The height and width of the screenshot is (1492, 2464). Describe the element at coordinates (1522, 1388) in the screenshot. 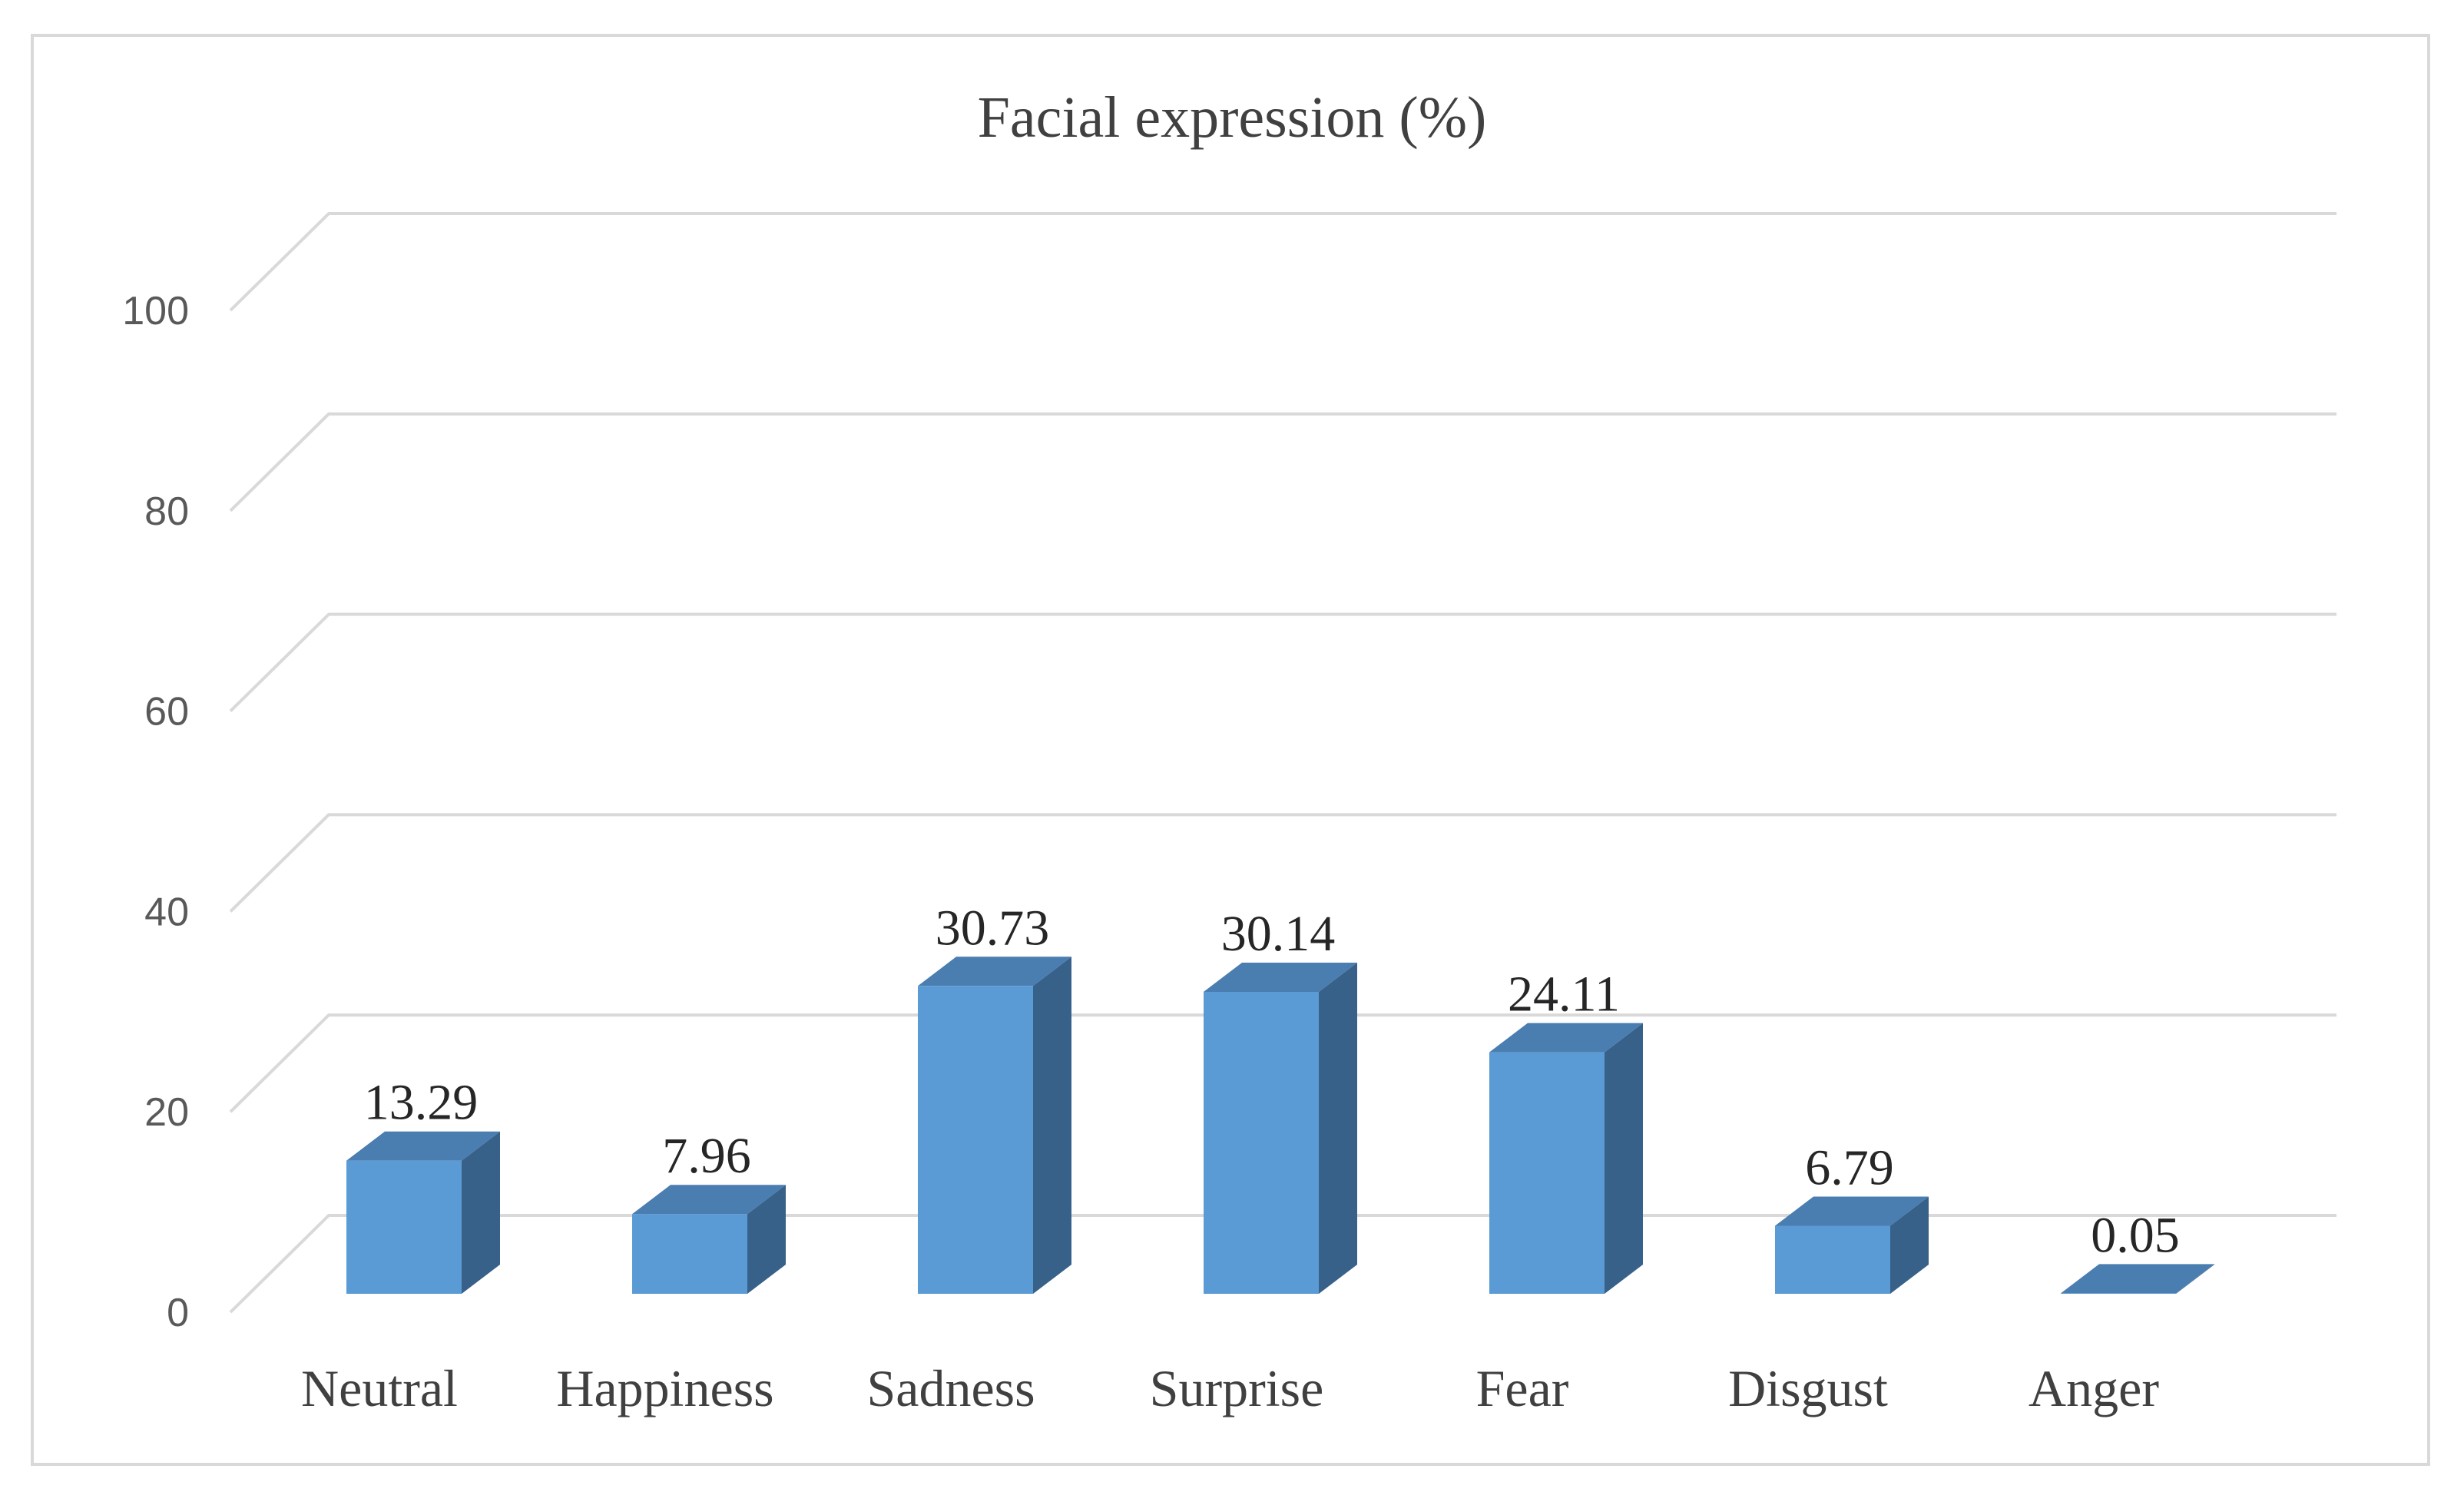

I see `x-tick-label: Fear` at that location.